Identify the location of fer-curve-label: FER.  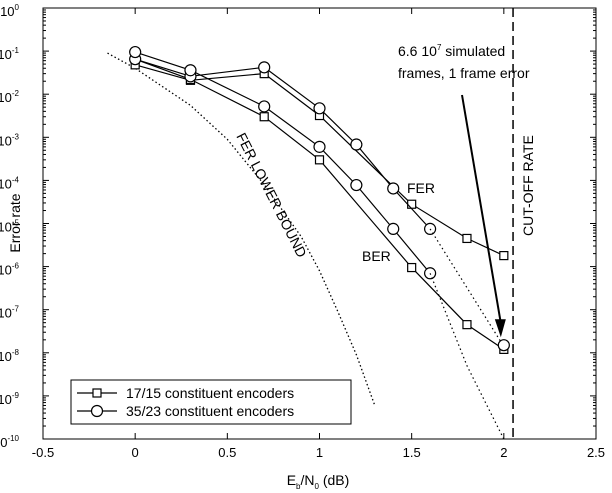
(421, 188).